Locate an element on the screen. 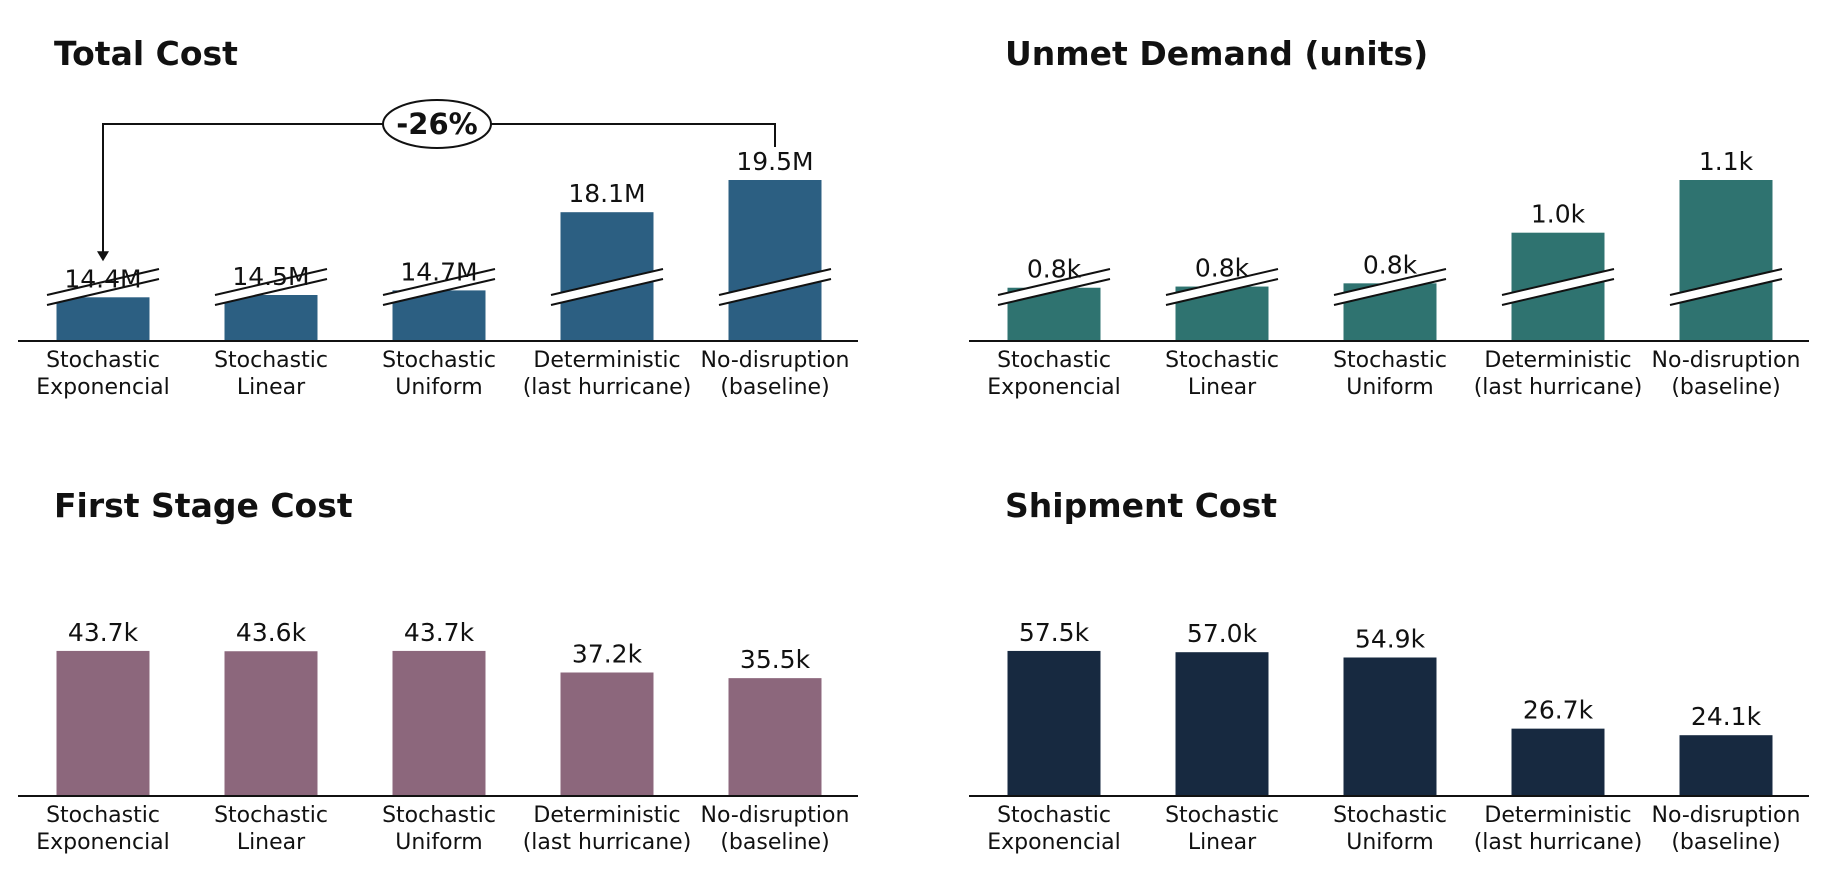  data-label: 0.8k is located at coordinates (1222, 268).